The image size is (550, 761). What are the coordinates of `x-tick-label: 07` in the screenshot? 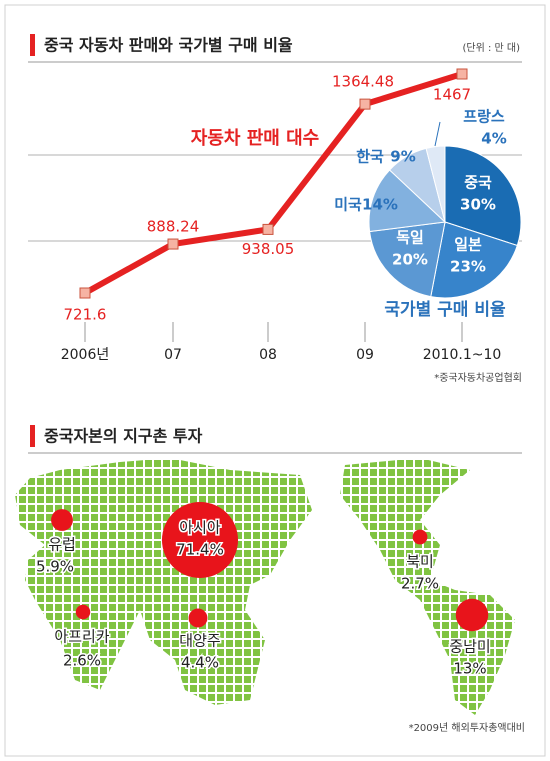 It's located at (173, 355).